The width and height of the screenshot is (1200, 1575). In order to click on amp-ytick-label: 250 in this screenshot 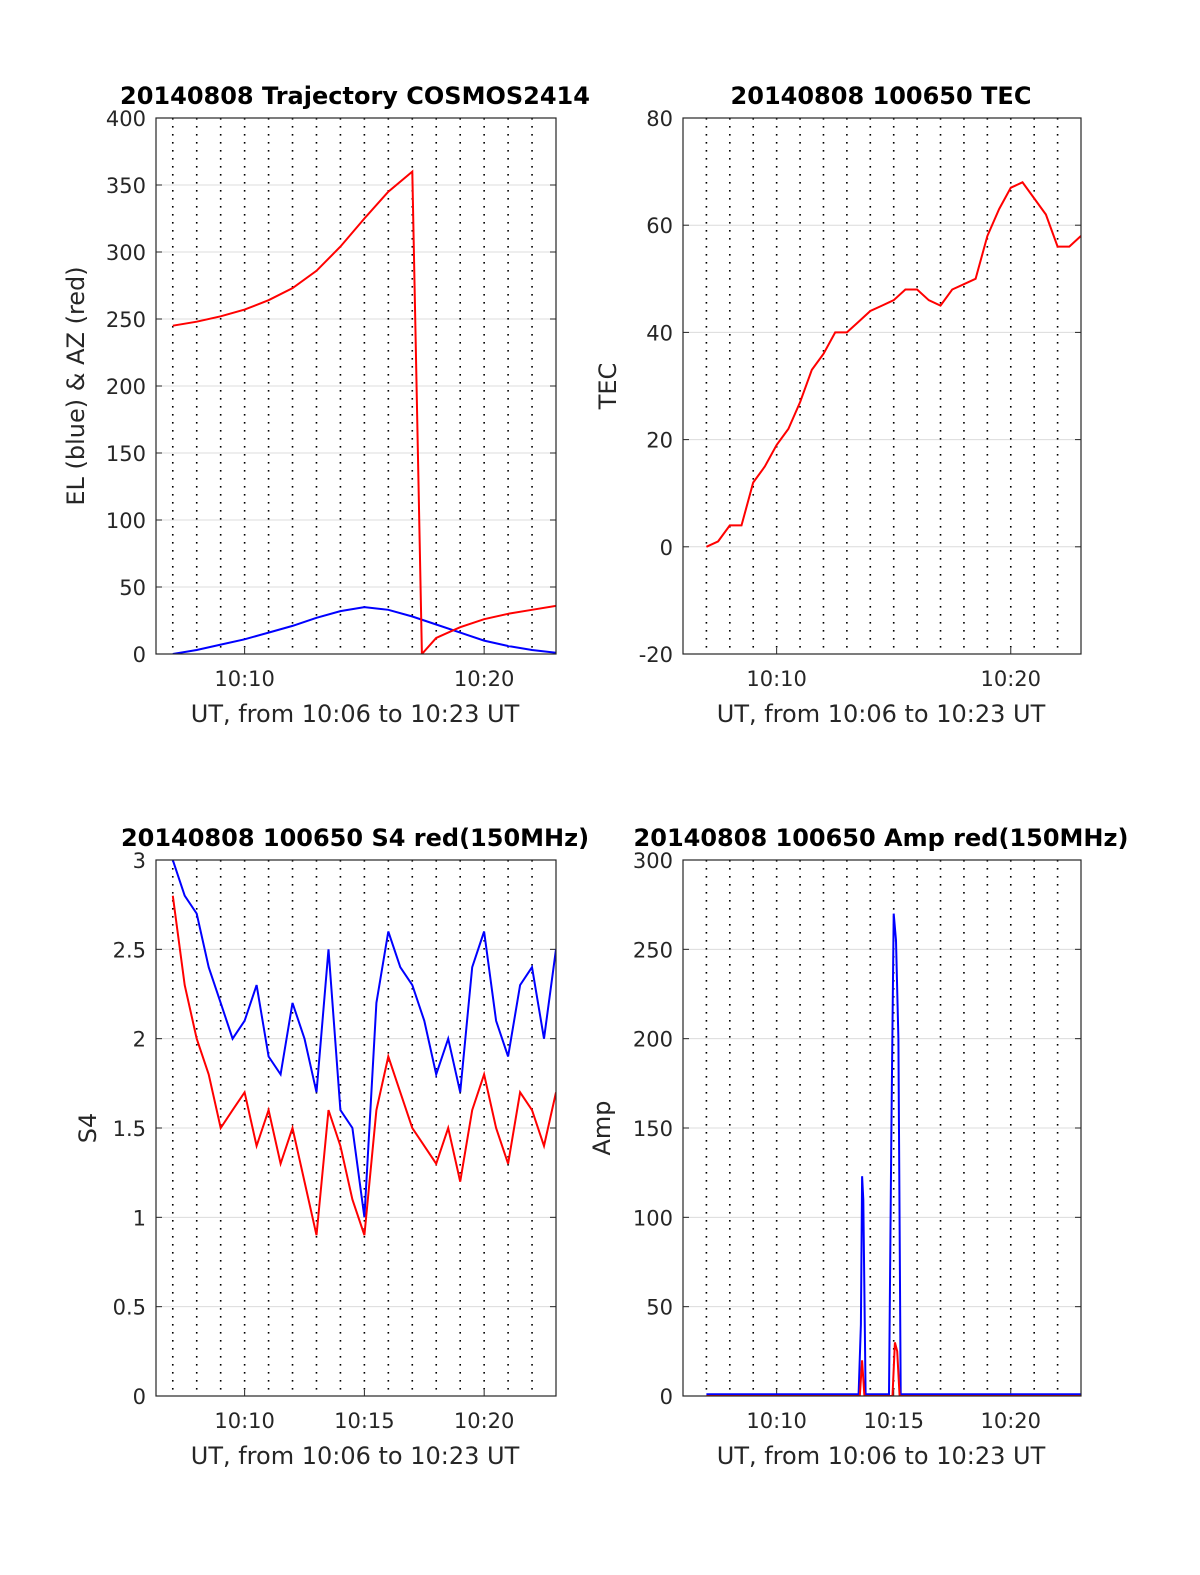, I will do `click(653, 950)`.